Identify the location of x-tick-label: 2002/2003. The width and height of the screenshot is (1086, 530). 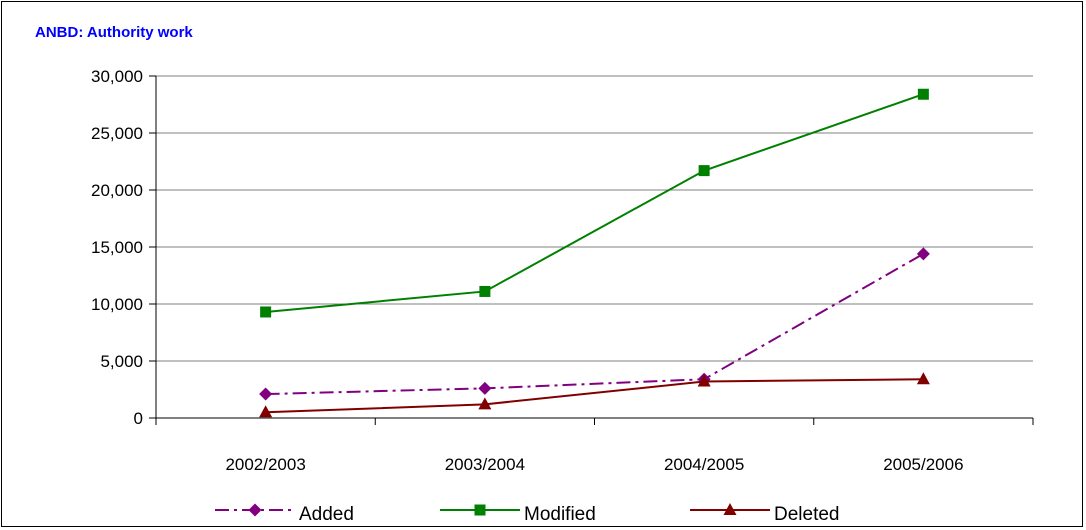
(265, 464).